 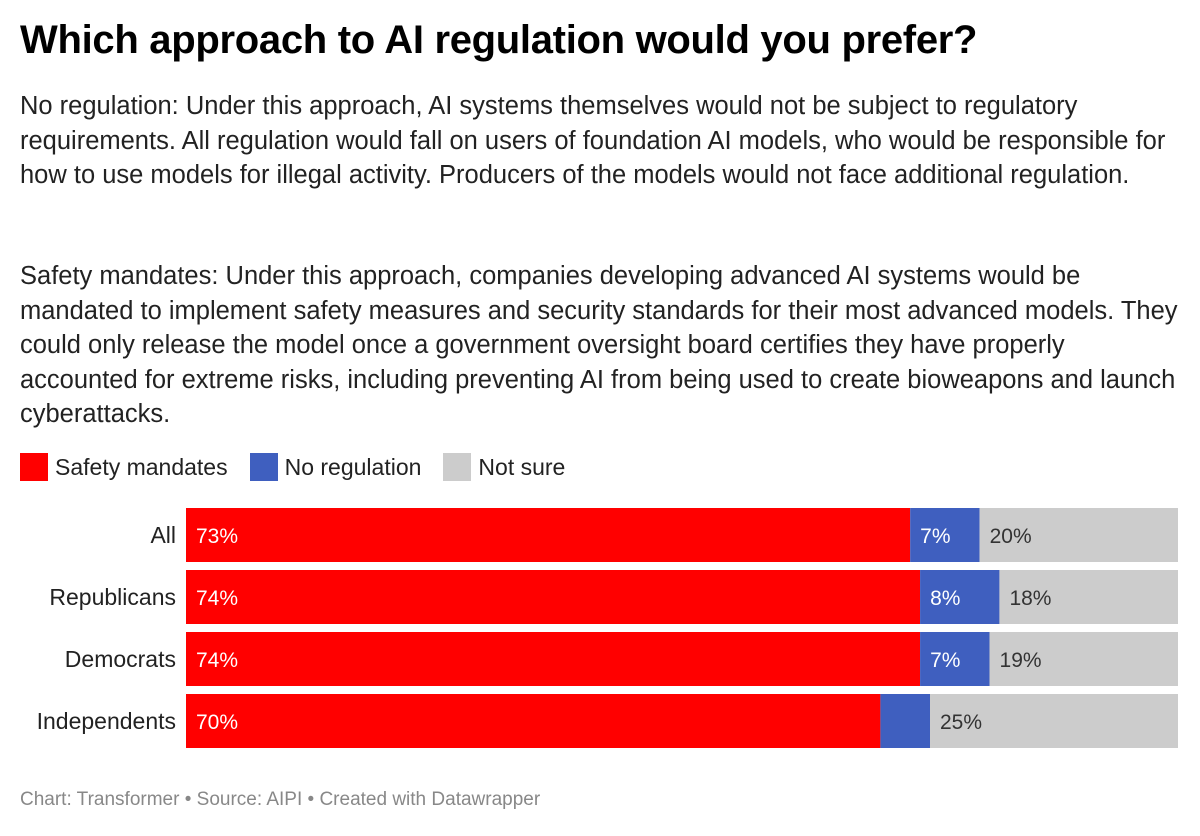 I want to click on bar-all-not-sure, so click(x=1078, y=535).